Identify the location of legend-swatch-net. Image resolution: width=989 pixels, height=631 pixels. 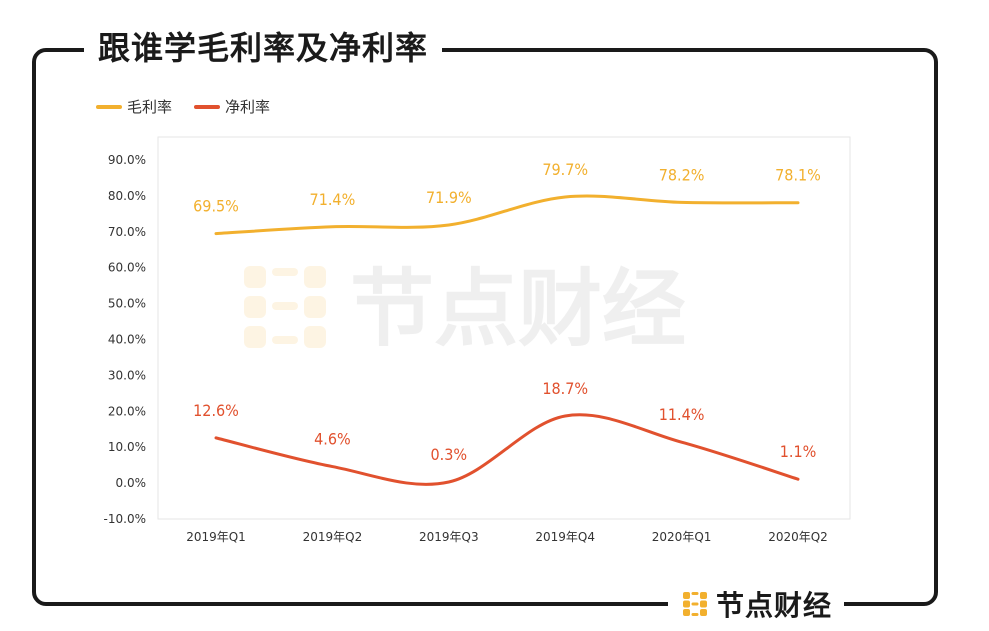
(207, 106).